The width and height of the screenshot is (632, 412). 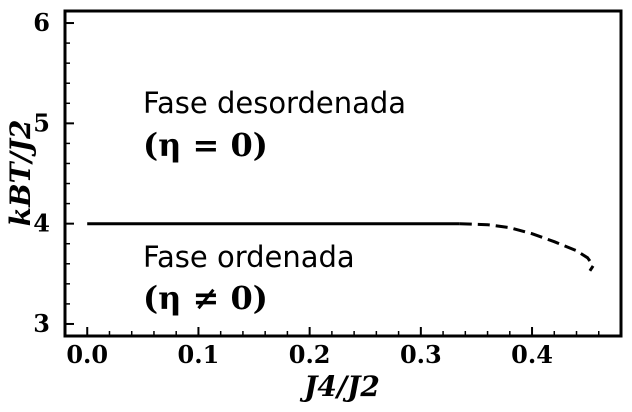 What do you see at coordinates (205, 298) in the screenshot?
I see `annotation-ordered-eq: (η ≠ 0)` at bounding box center [205, 298].